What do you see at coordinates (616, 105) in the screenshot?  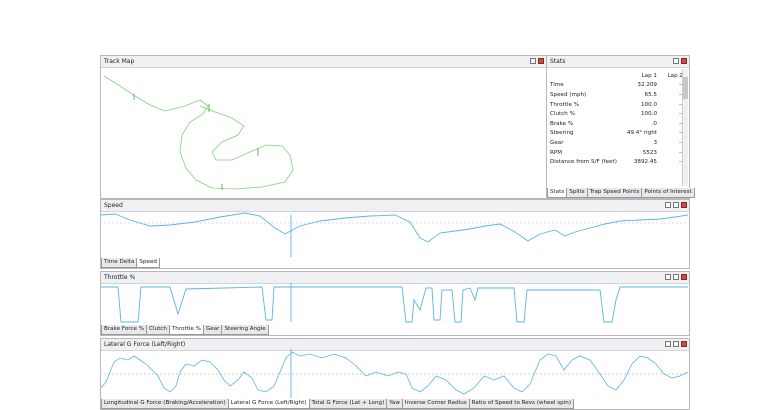 I see `stats-row: Throttle % 100.0 --` at bounding box center [616, 105].